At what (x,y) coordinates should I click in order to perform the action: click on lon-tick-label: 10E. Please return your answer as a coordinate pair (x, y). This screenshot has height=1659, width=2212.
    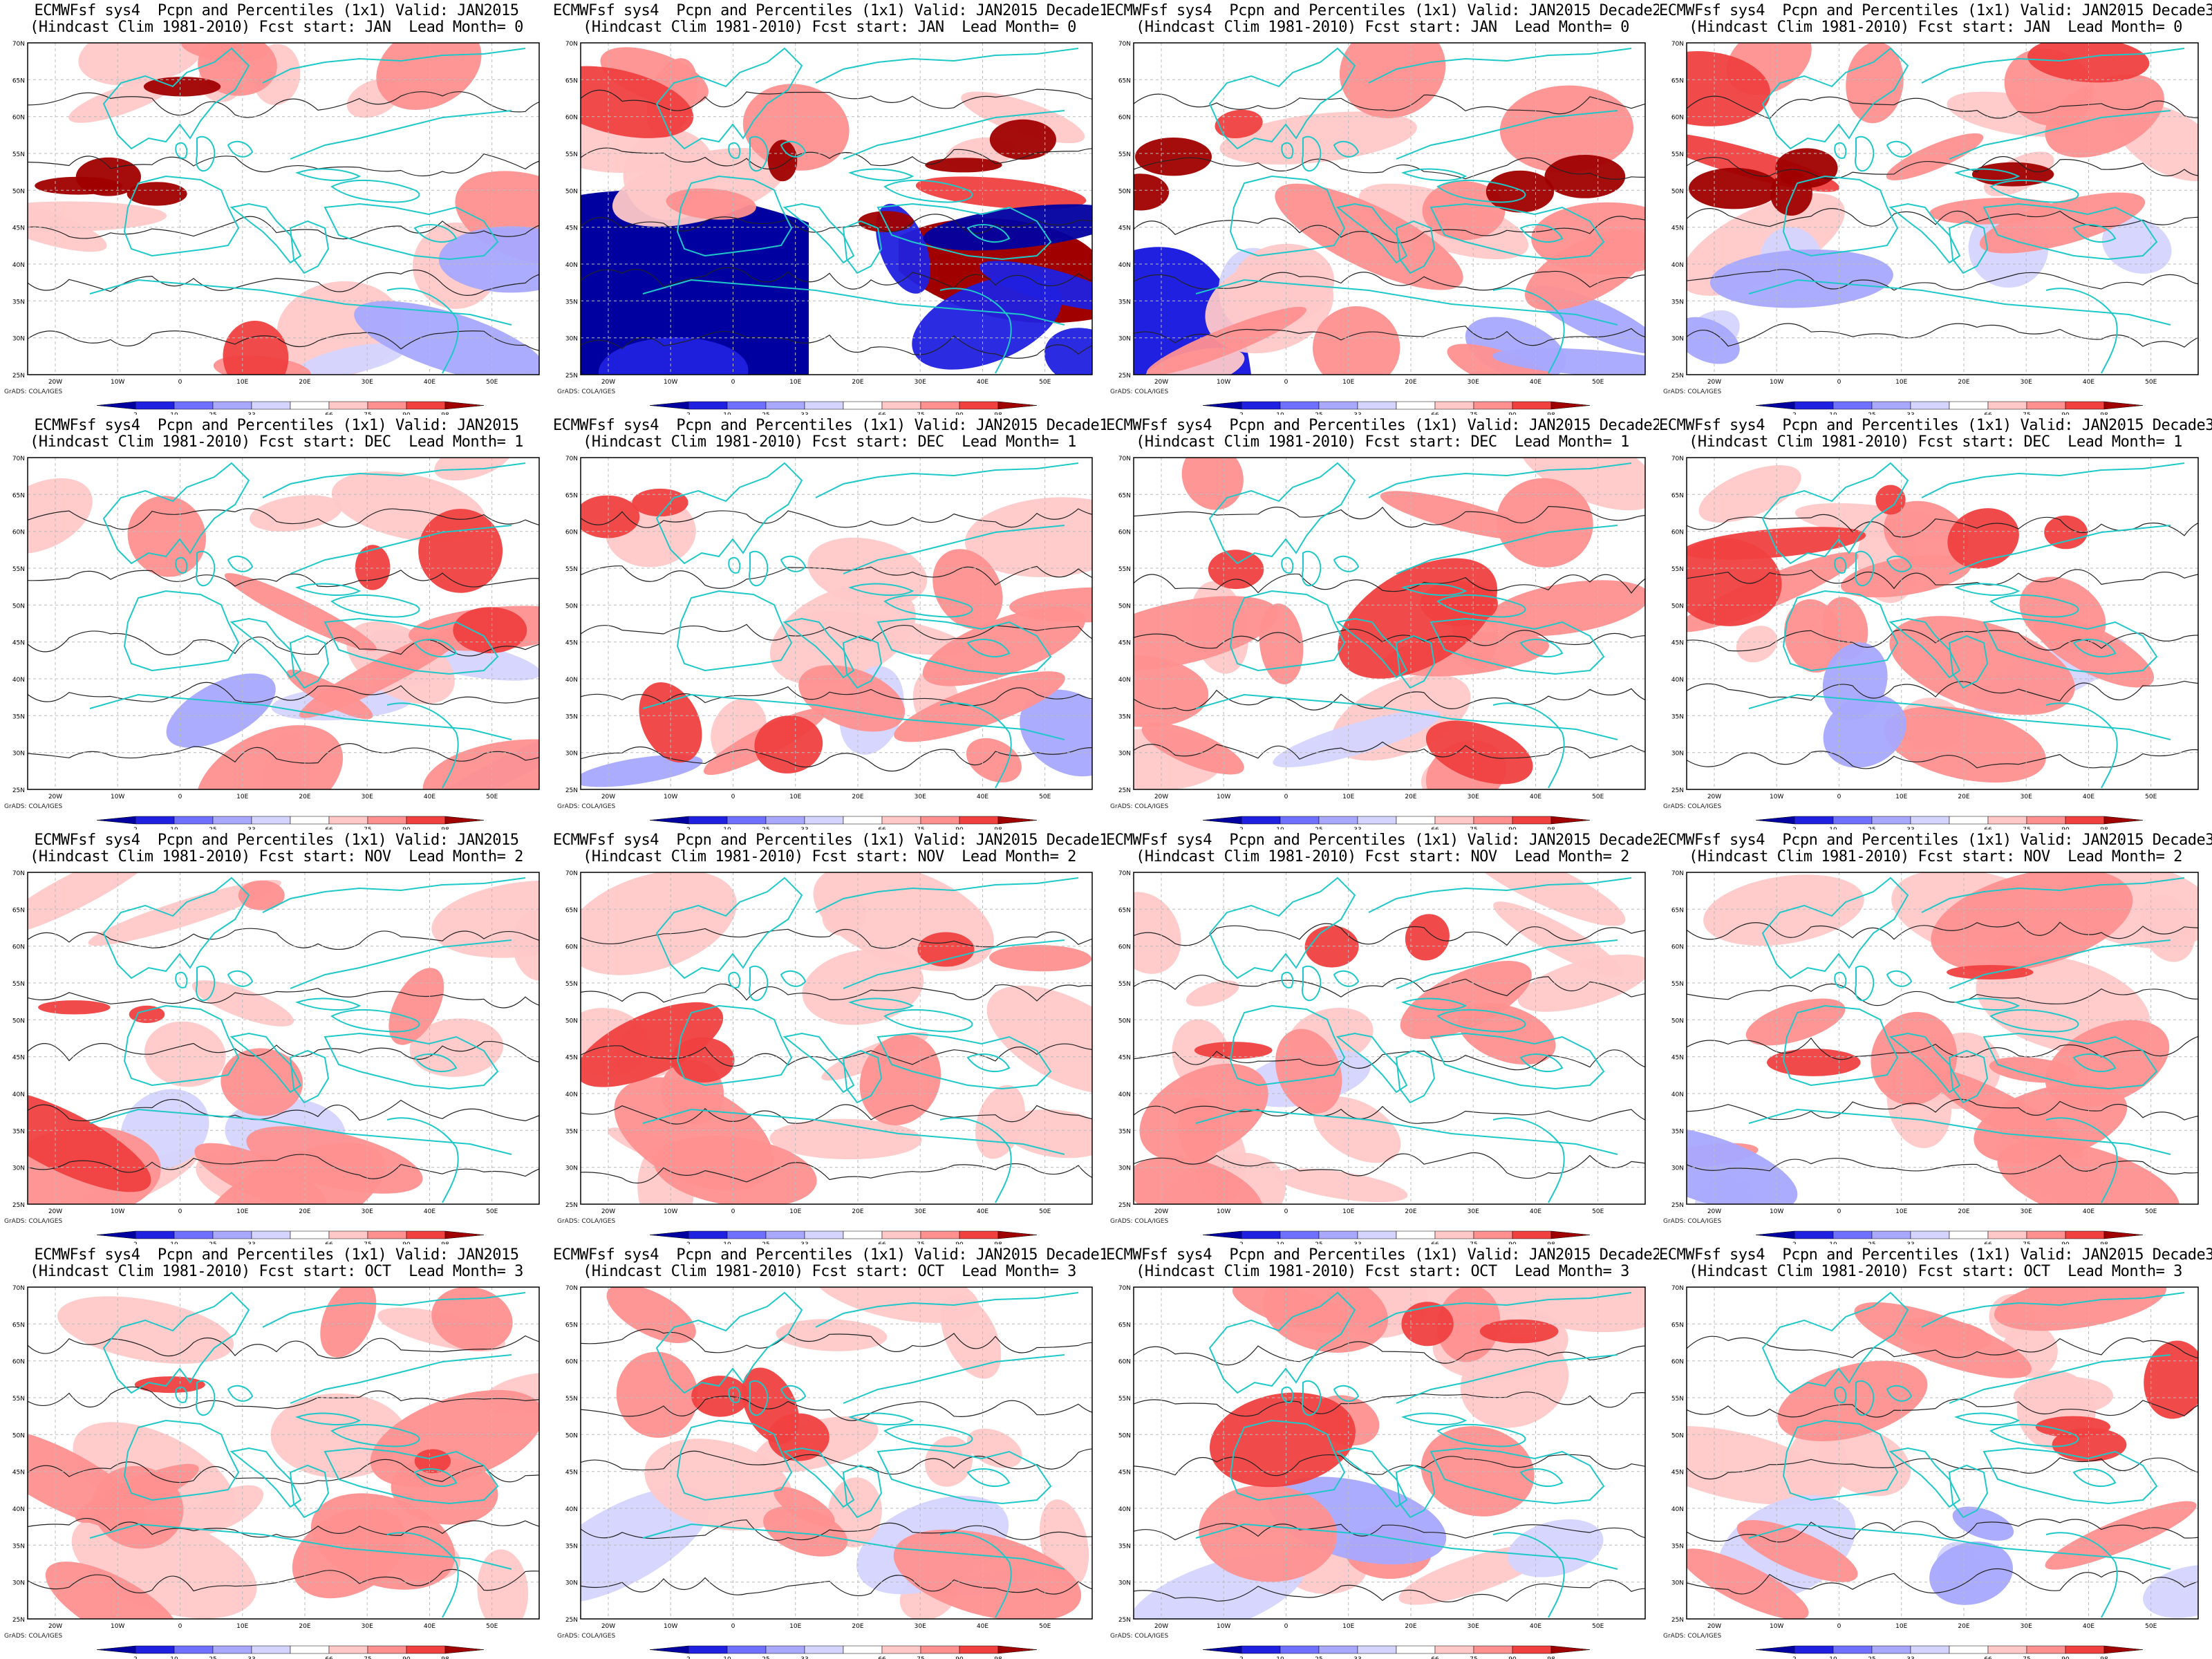
    Looking at the image, I should click on (795, 383).